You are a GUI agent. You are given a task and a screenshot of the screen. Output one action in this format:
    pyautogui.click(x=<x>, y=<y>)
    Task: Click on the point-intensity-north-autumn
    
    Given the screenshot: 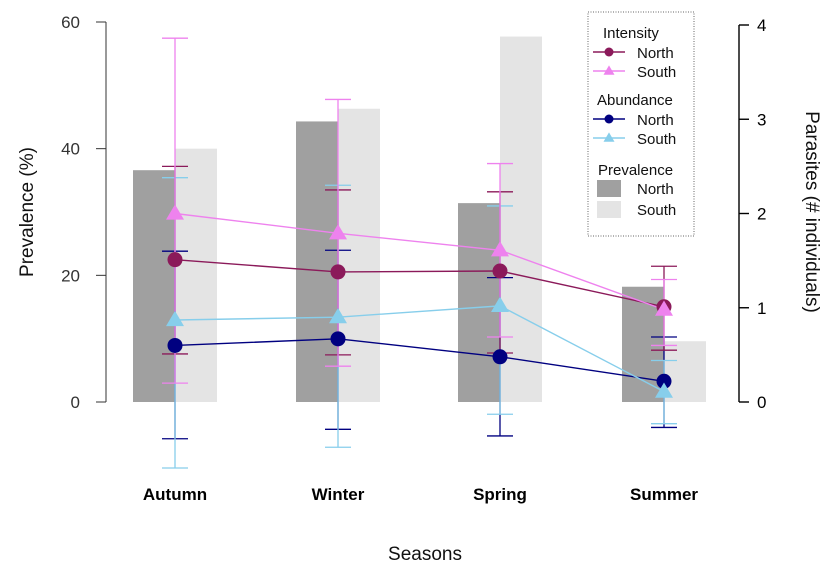 What is the action you would take?
    pyautogui.click(x=175, y=260)
    